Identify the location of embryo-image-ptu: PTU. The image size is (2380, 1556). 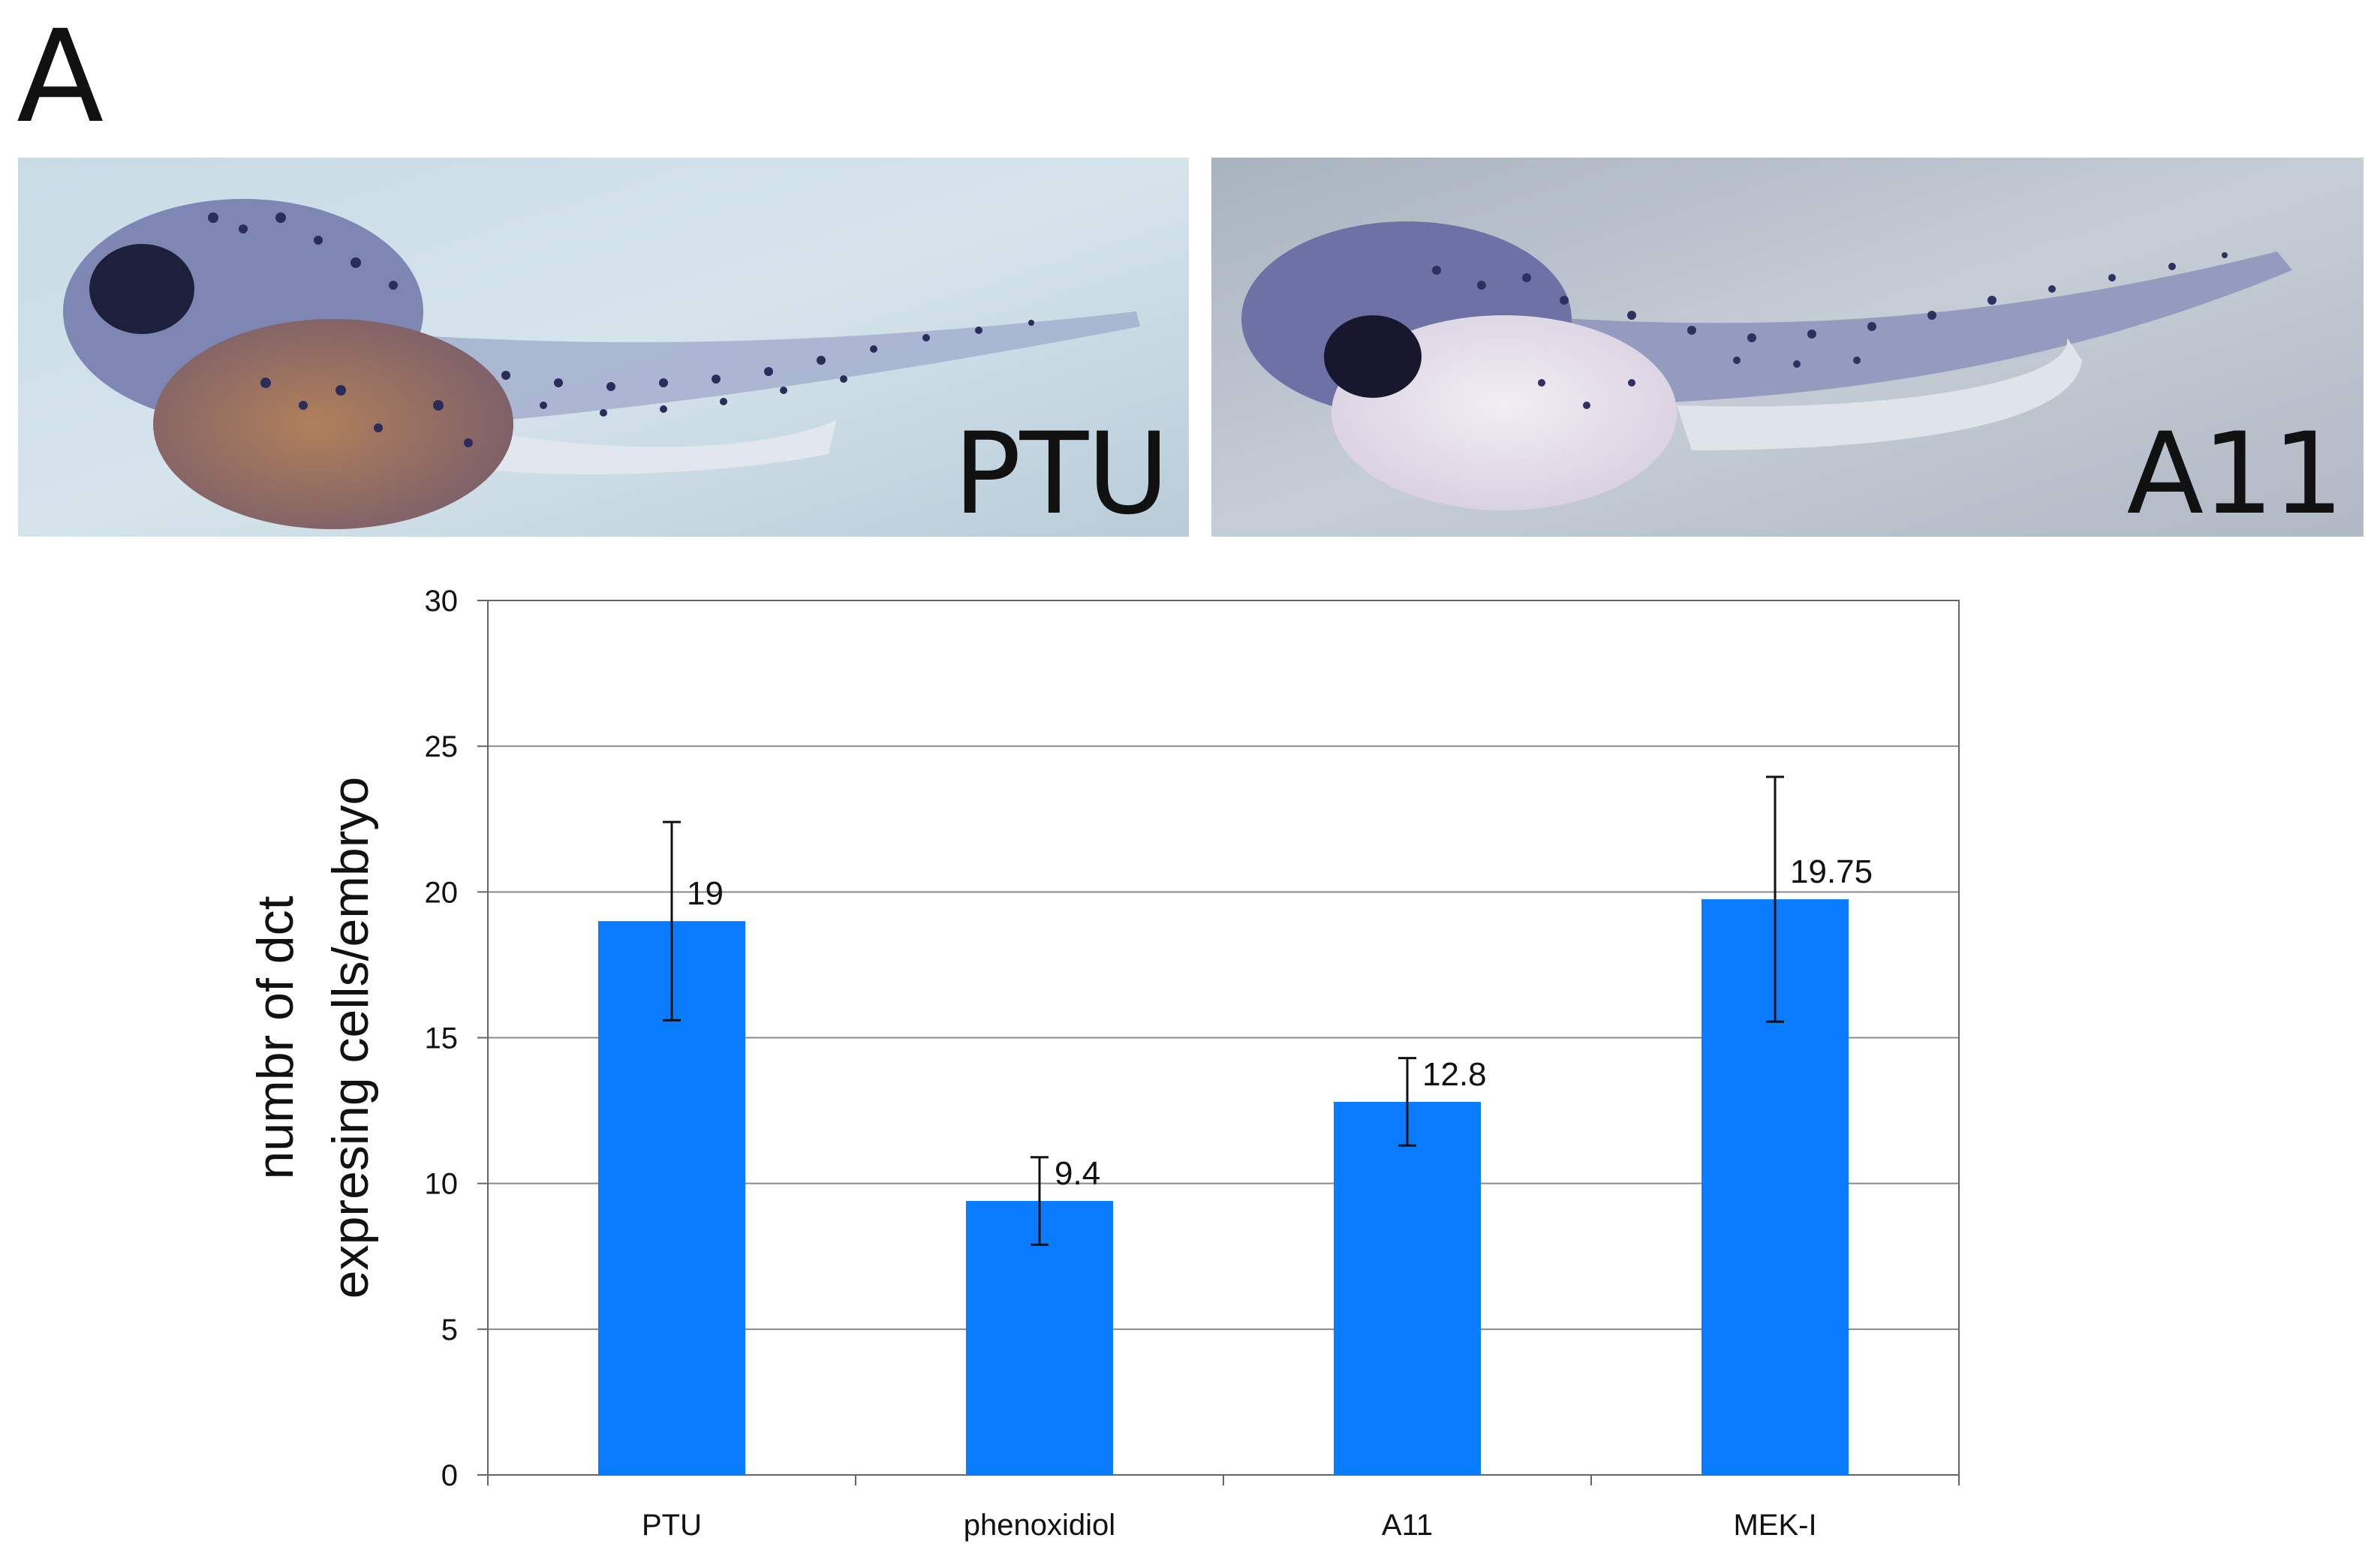
(603, 347).